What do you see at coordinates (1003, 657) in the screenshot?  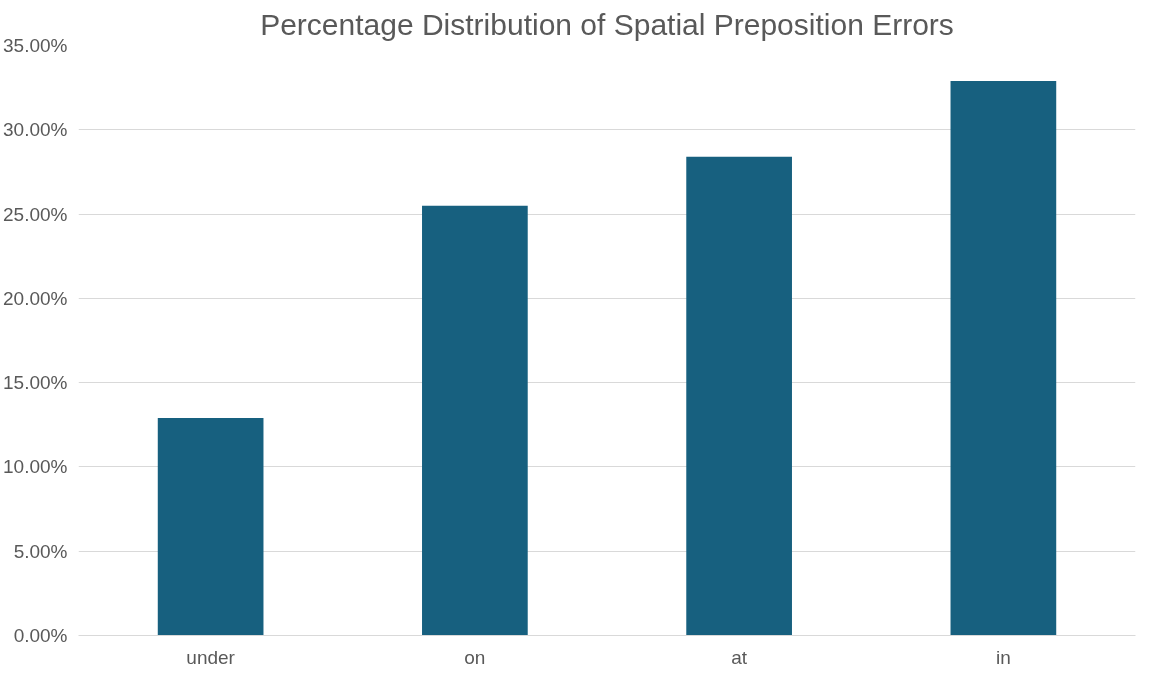 I see `x-tick-label: in` at bounding box center [1003, 657].